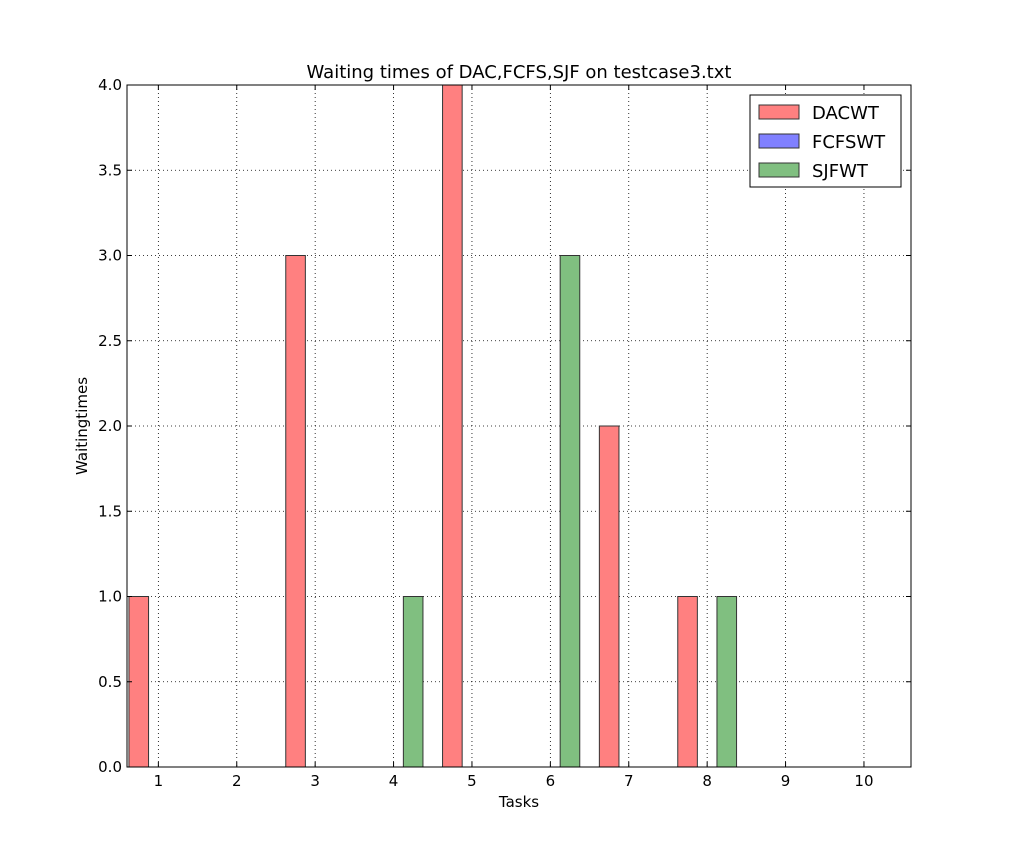 The image size is (1012, 852). I want to click on y-tick-label: 1.0, so click(110, 597).